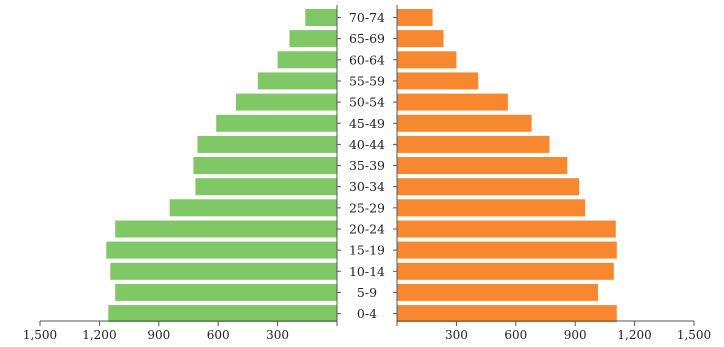 The height and width of the screenshot is (347, 724). What do you see at coordinates (367, 207) in the screenshot?
I see `age-label-25-29: 25-29` at bounding box center [367, 207].